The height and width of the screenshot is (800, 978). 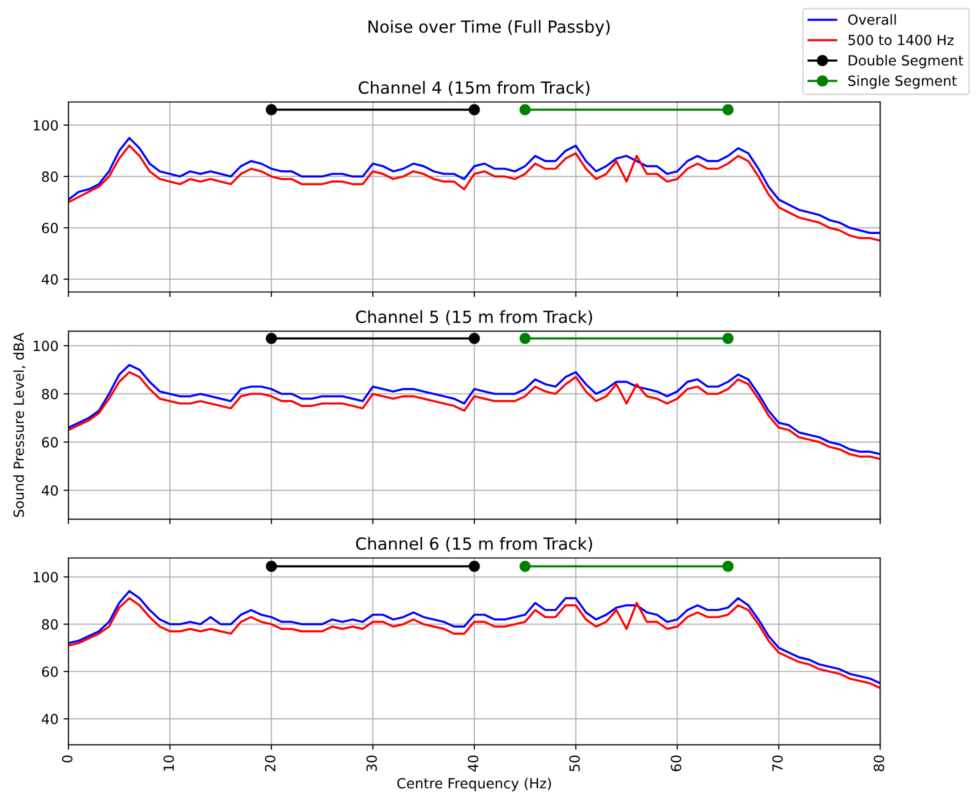 I want to click on legend-label: Overall, so click(x=872, y=19).